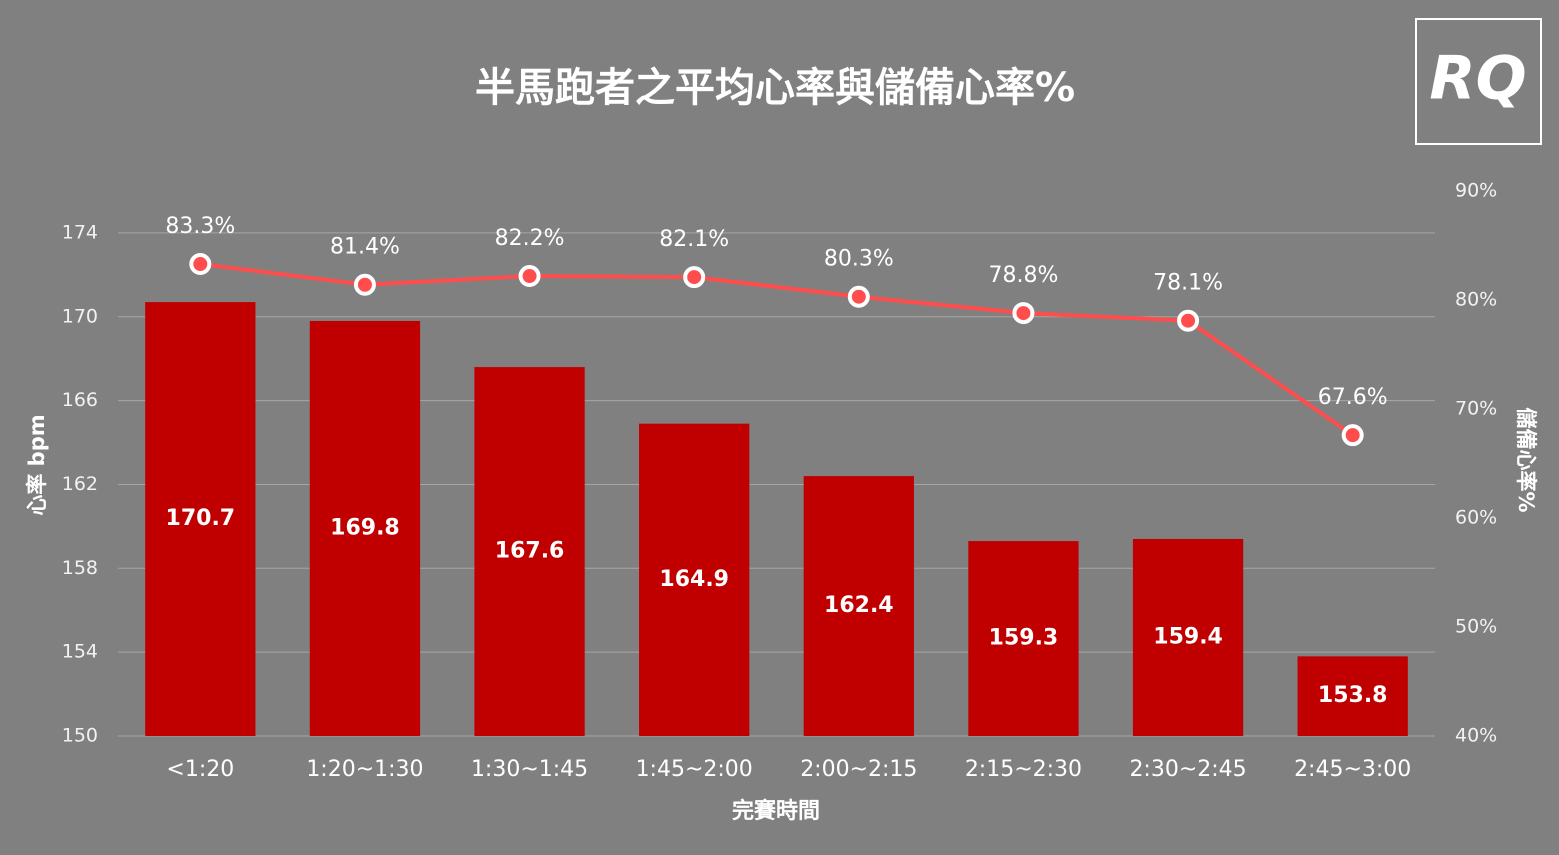  Describe the element at coordinates (859, 259) in the screenshot. I see `line-value-label: 80.3%` at that location.